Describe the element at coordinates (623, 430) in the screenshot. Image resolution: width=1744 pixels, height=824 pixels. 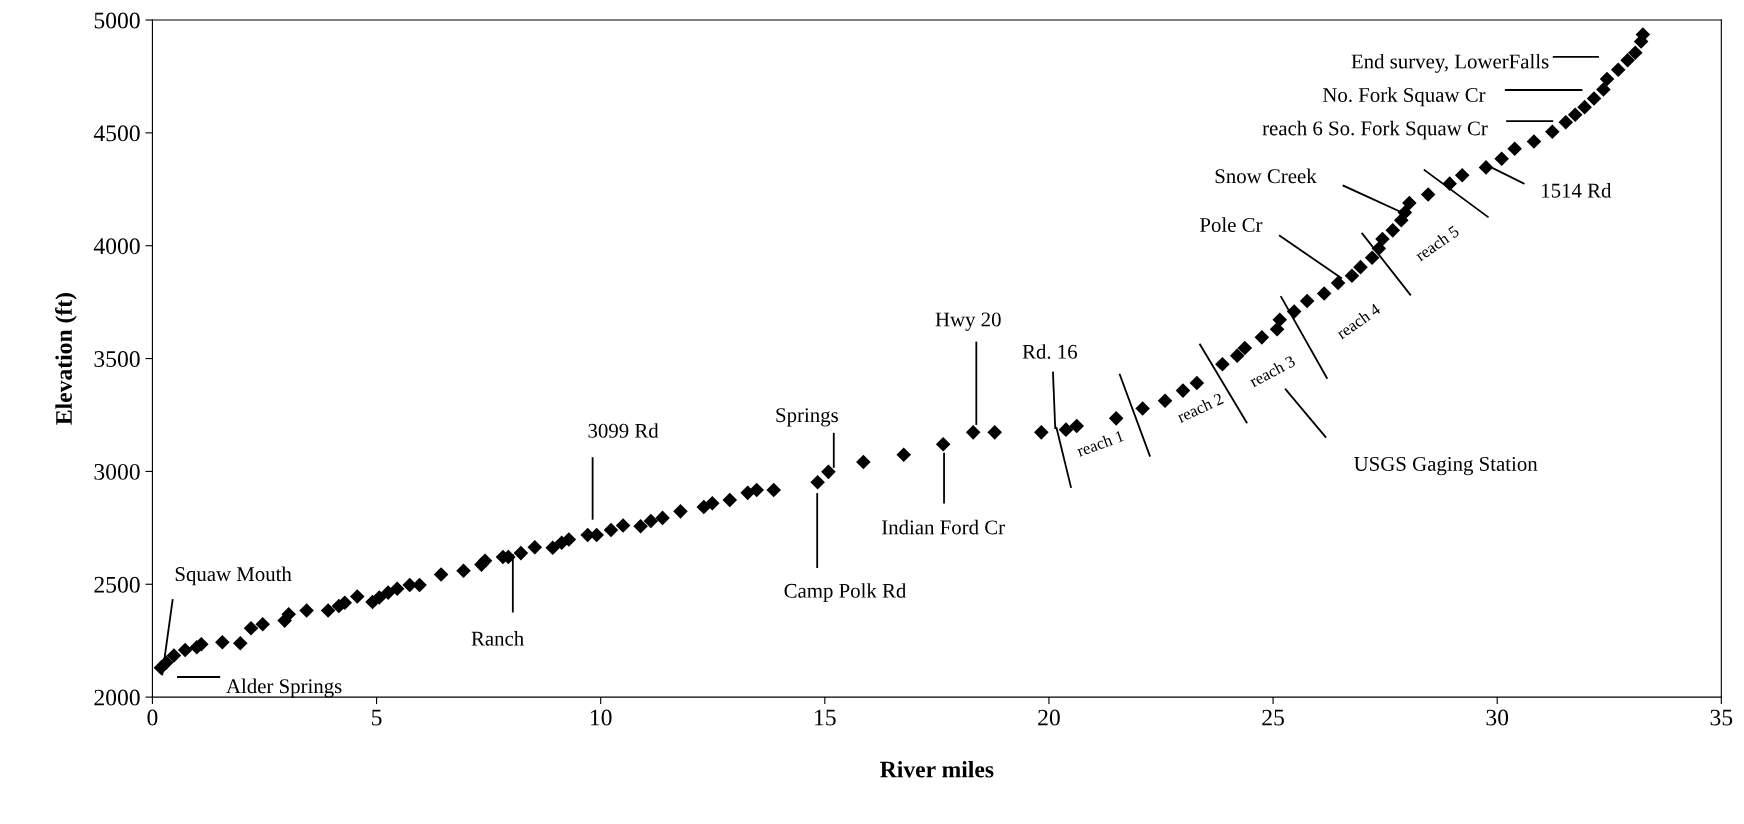
I see `annotation: 3099 Rd` at that location.